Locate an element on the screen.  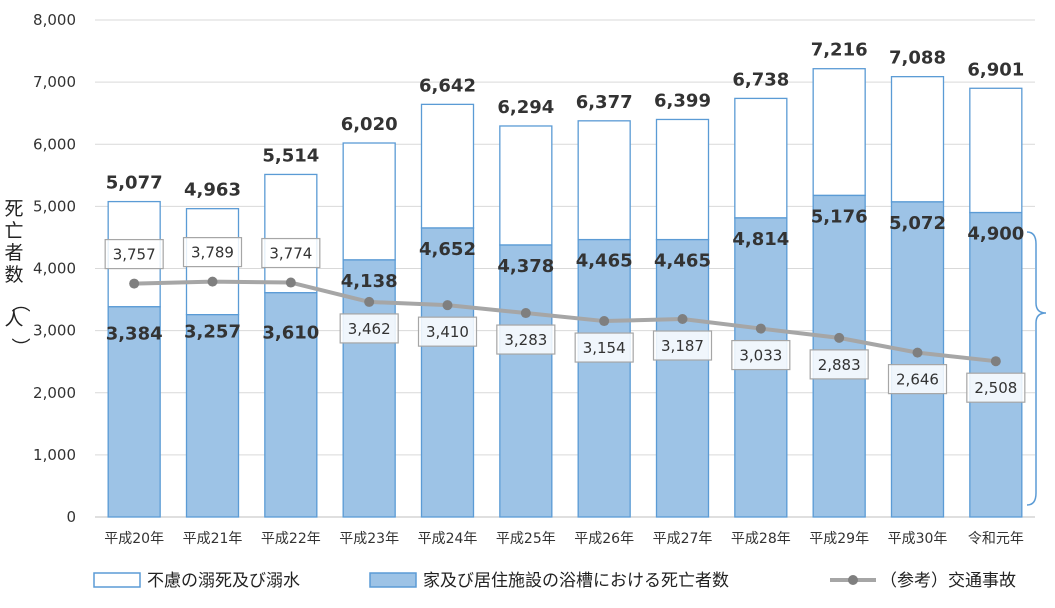
y-axis-title-char: 数 is located at coordinates (13, 275).